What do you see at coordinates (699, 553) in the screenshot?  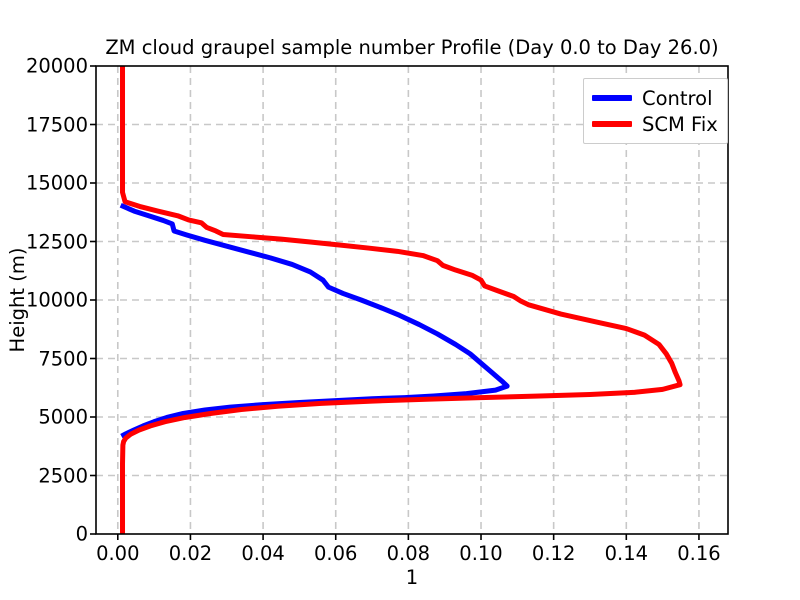 I see `x-tick-label: 0.16` at bounding box center [699, 553].